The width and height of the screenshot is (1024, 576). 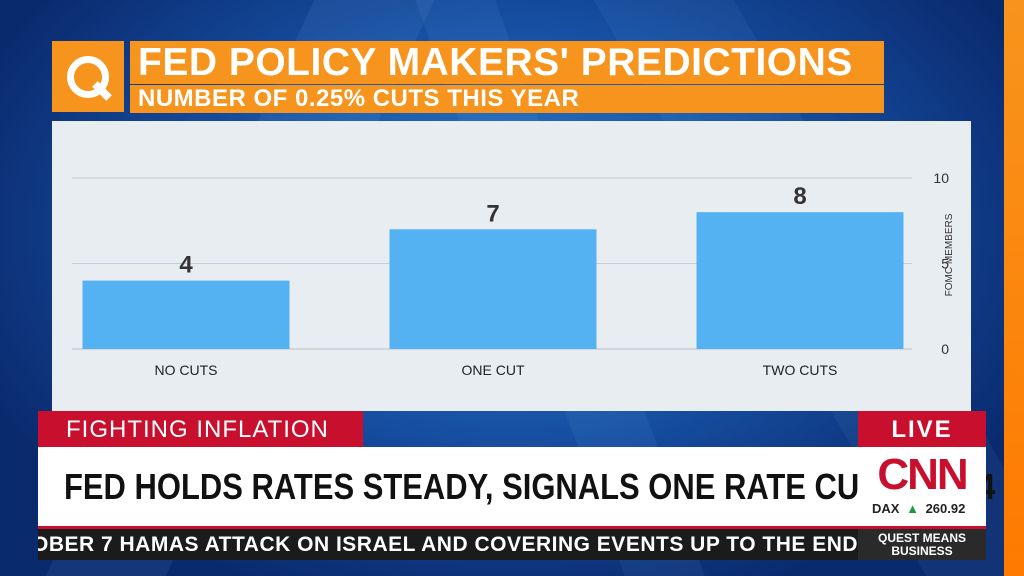 What do you see at coordinates (512, 527) in the screenshot?
I see `ticker-divider` at bounding box center [512, 527].